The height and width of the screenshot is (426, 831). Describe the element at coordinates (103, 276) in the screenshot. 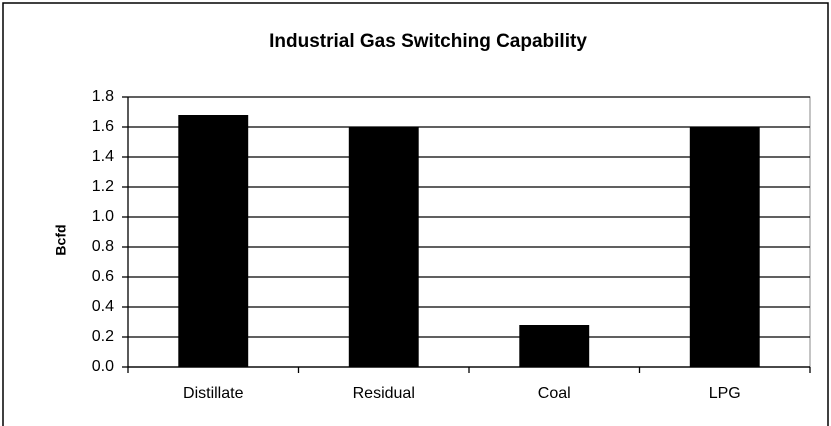

I see `y-tick-label: 0.6` at that location.